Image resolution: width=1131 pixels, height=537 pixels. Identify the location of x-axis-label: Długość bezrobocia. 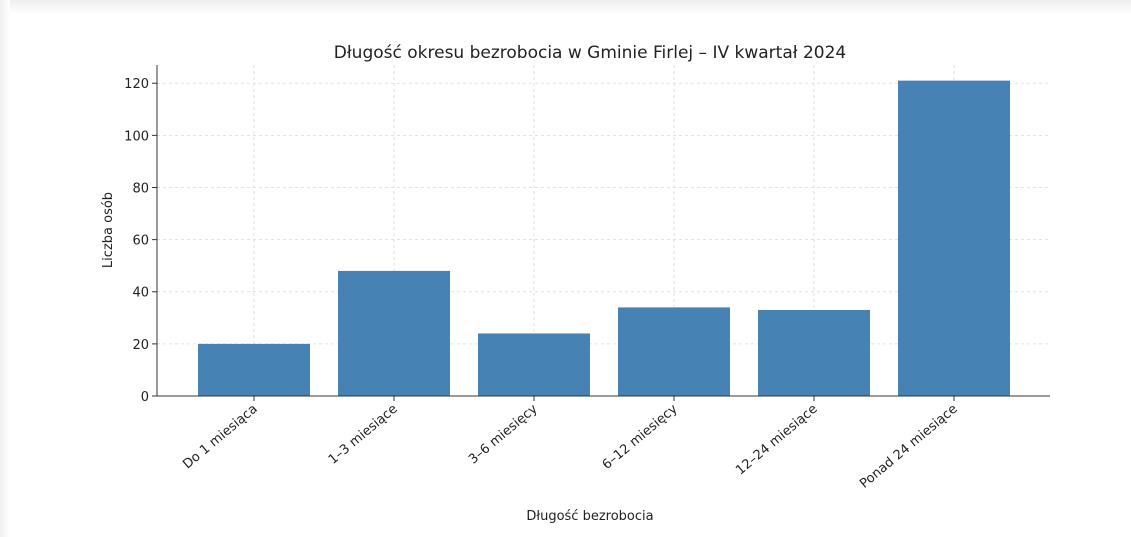
(589, 516).